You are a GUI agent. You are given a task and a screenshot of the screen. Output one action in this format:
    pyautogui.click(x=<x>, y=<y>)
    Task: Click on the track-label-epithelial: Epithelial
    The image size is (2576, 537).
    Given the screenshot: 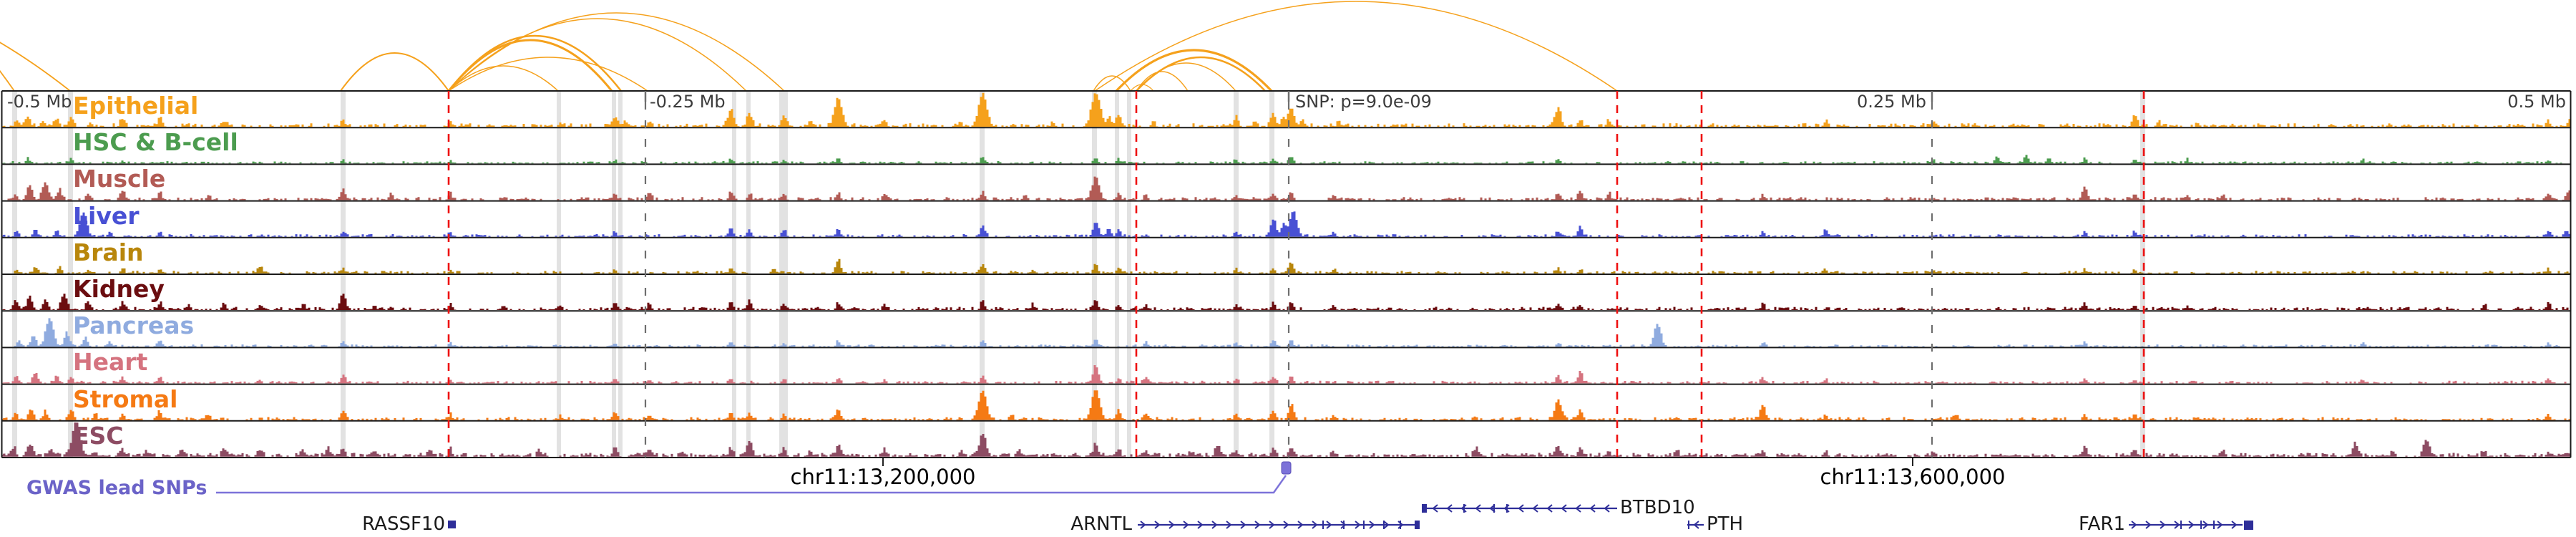 What is the action you would take?
    pyautogui.click(x=136, y=106)
    